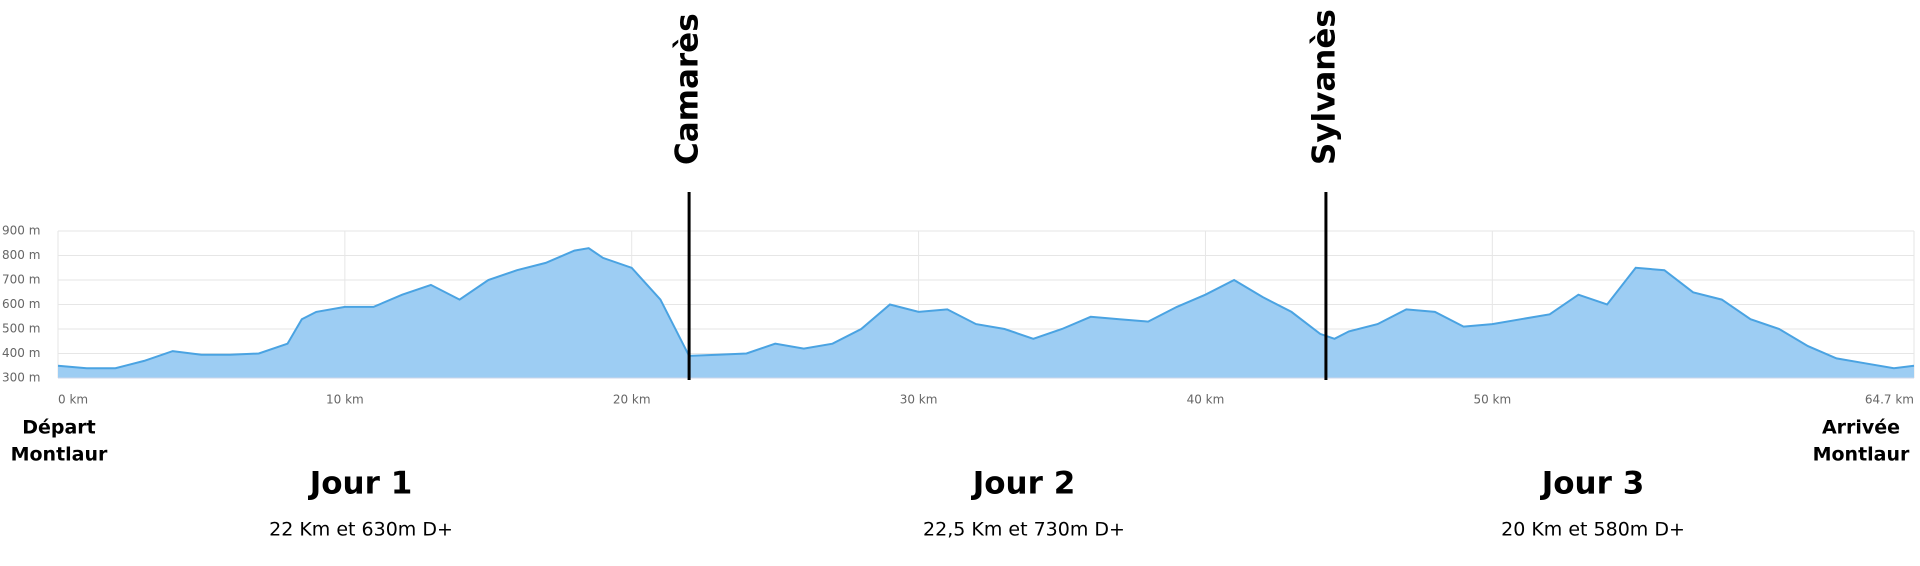 This screenshot has width=1920, height=566. What do you see at coordinates (345, 400) in the screenshot?
I see `x-tick-label: 10 km` at bounding box center [345, 400].